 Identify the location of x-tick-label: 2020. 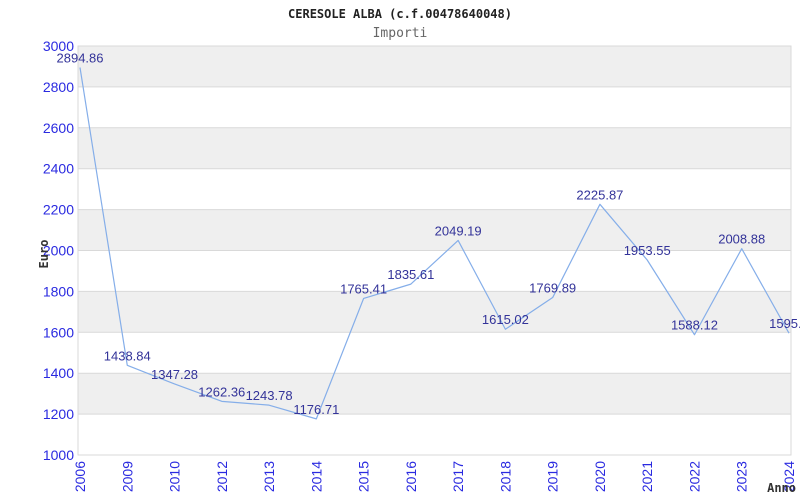
(600, 476).